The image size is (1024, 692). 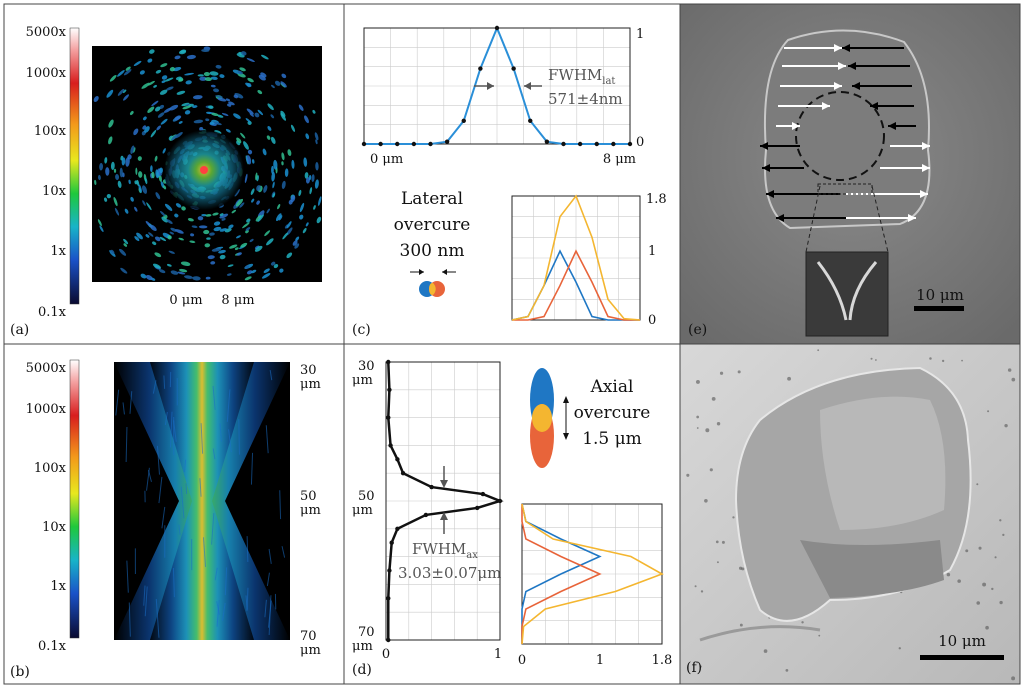 I want to click on axial-ytick-0: 30, so click(x=366, y=366).